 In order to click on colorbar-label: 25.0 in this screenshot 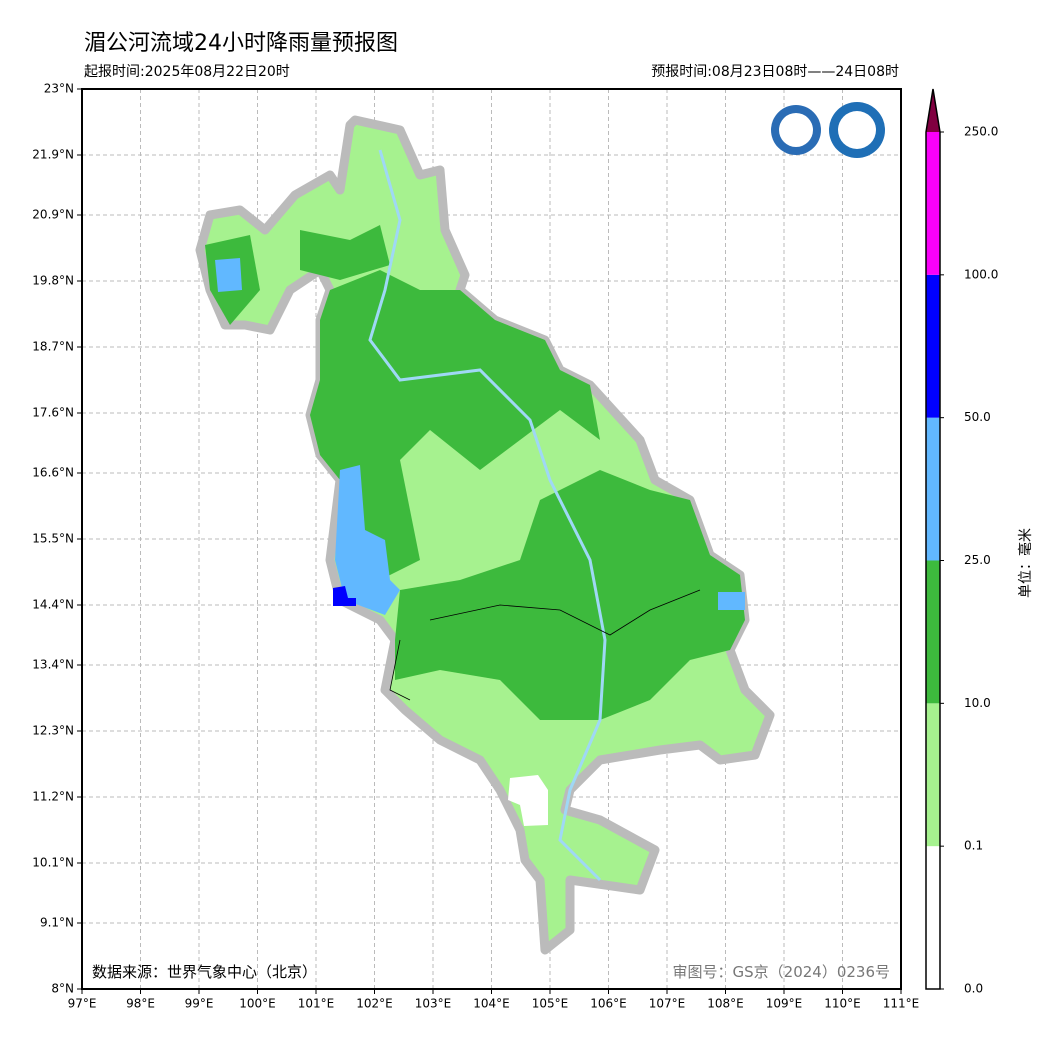, I will do `click(977, 560)`.